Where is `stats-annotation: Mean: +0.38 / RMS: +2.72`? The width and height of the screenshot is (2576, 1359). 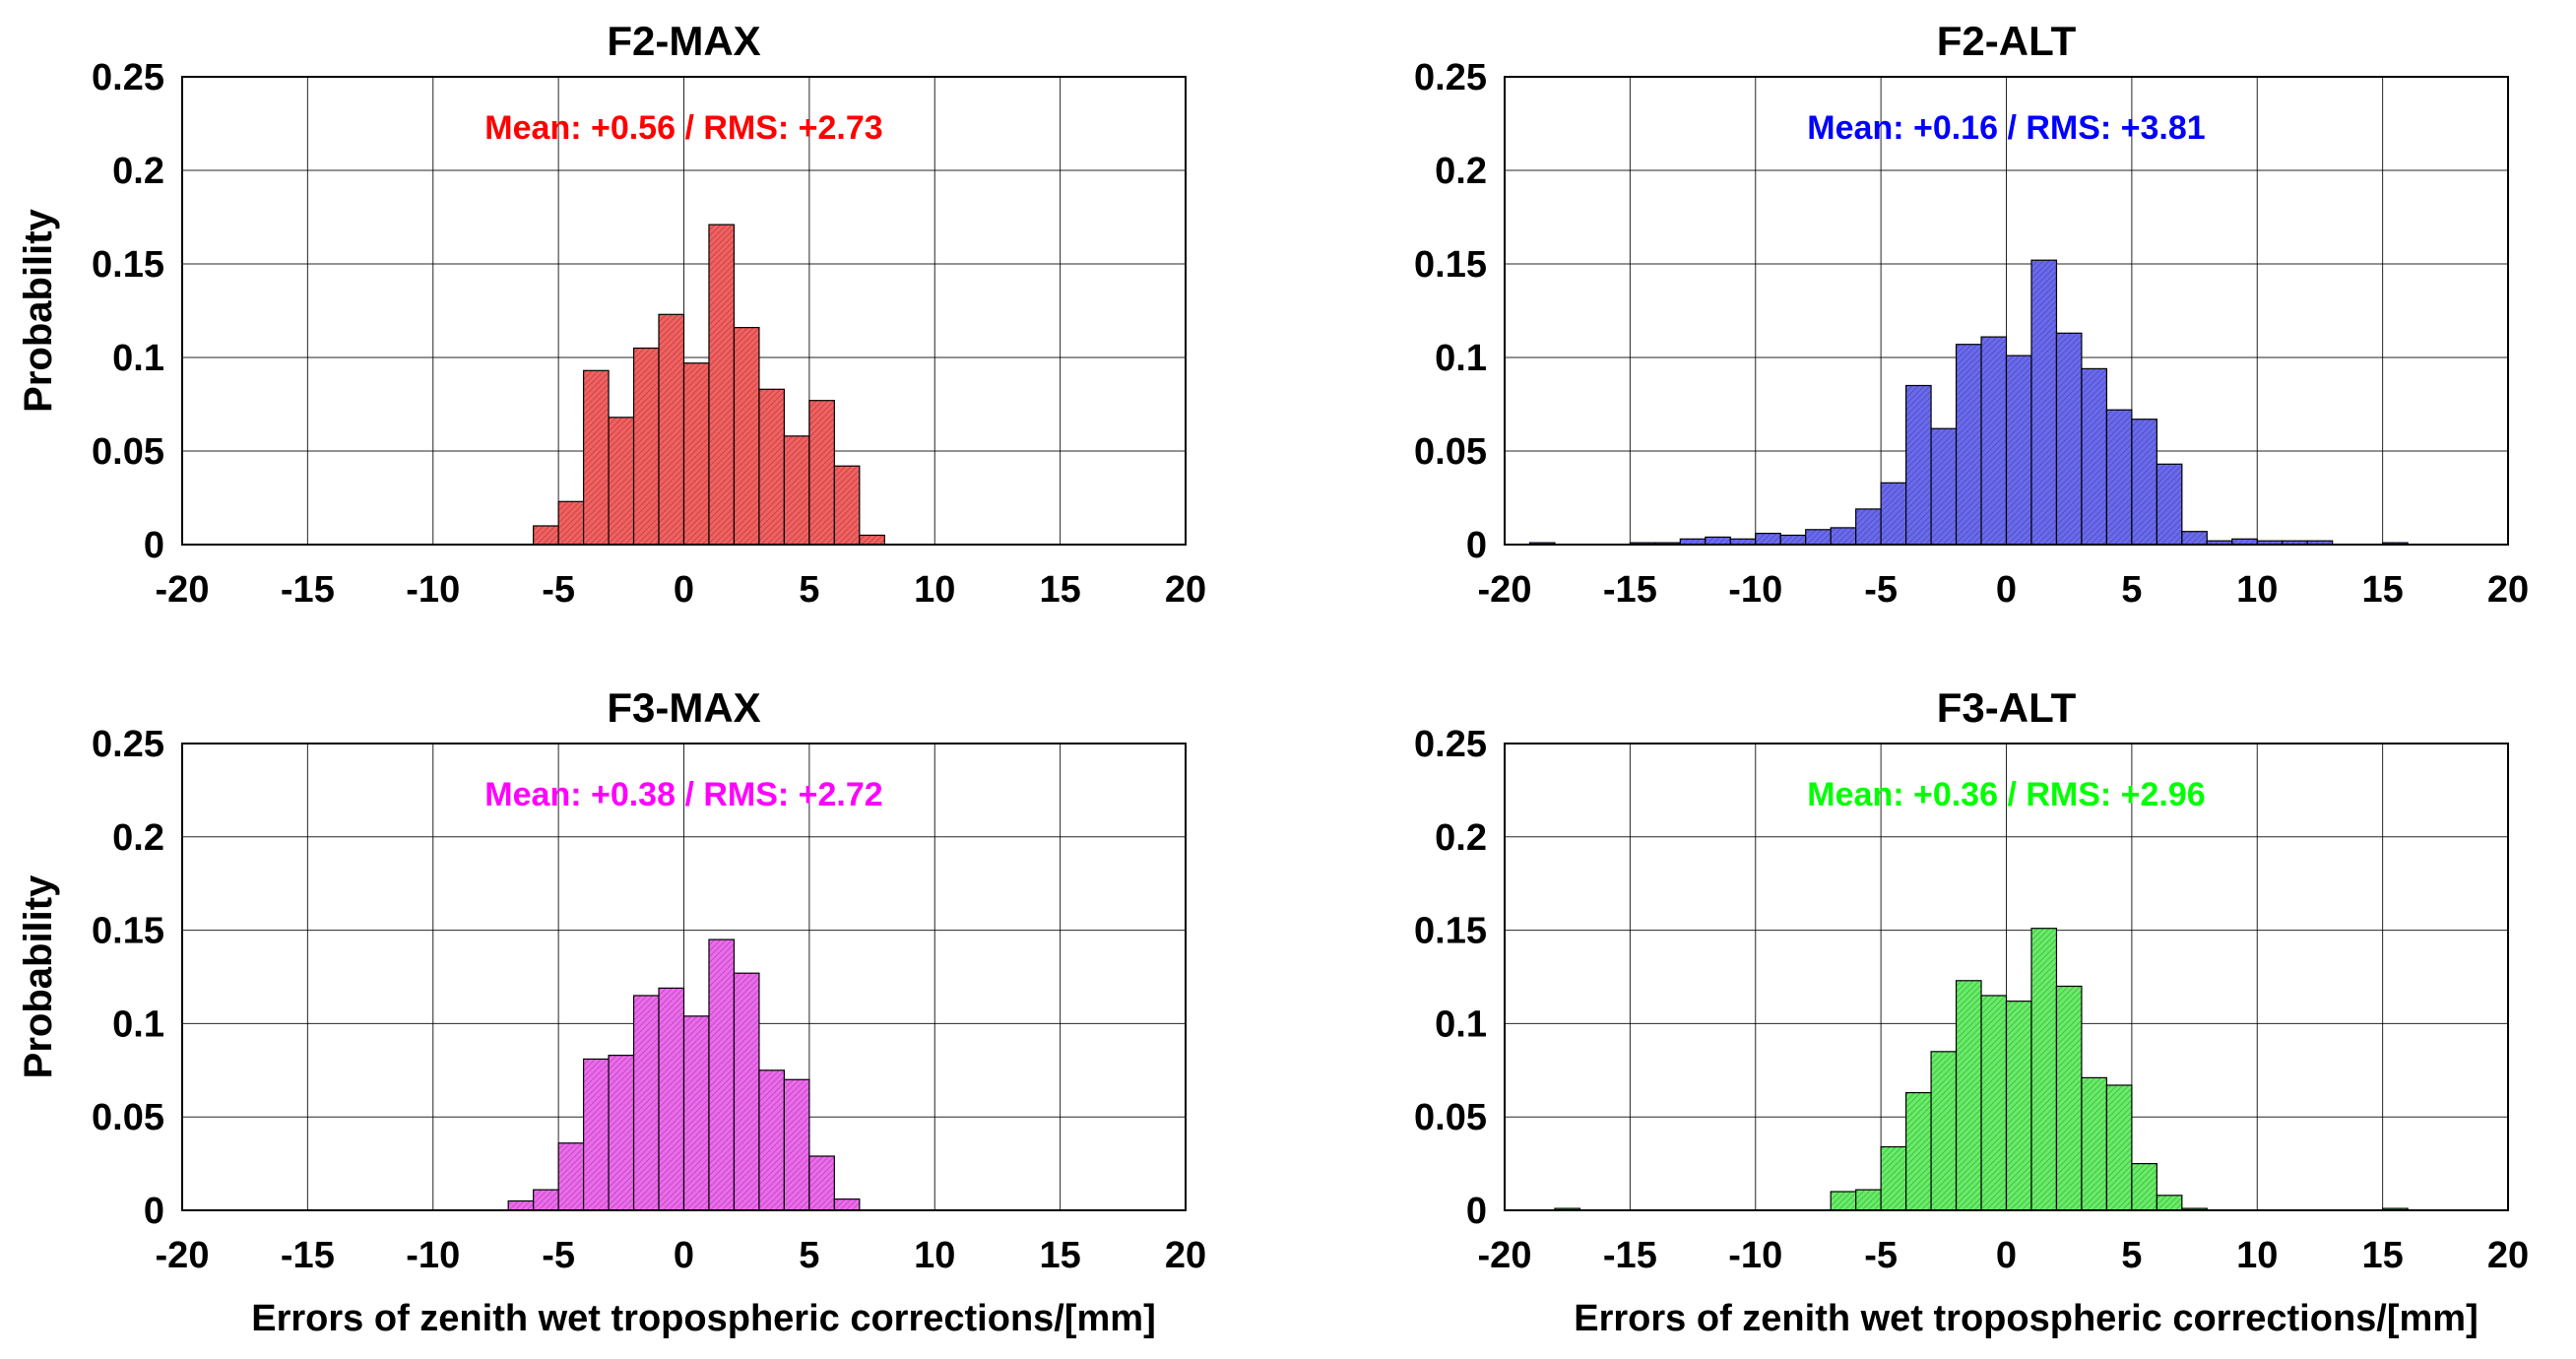
stats-annotation: Mean: +0.38 / RMS: +2.72 is located at coordinates (683, 794).